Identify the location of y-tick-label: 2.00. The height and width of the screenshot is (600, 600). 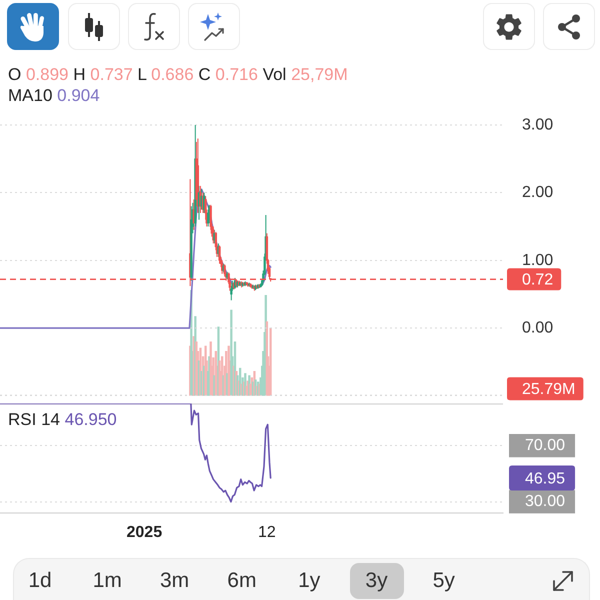
(538, 193).